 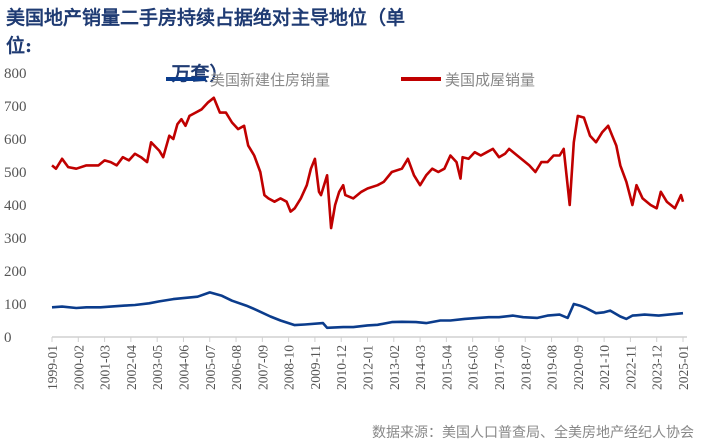 I want to click on y-tick-label: 400, so click(x=15, y=206).